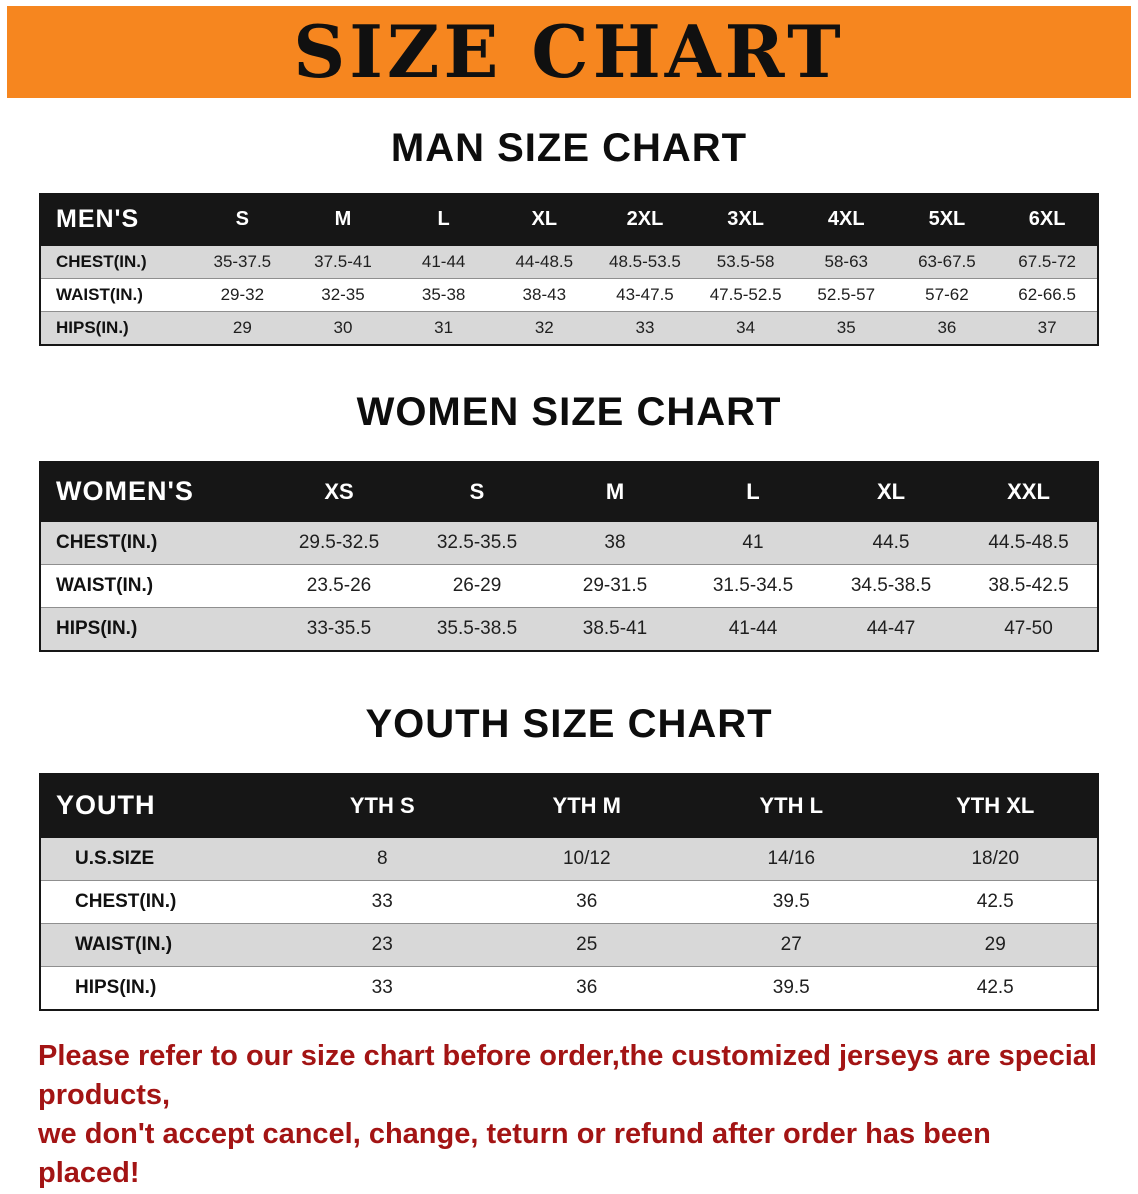  Describe the element at coordinates (745, 220) in the screenshot. I see `size-header-cell: 3XL` at that location.